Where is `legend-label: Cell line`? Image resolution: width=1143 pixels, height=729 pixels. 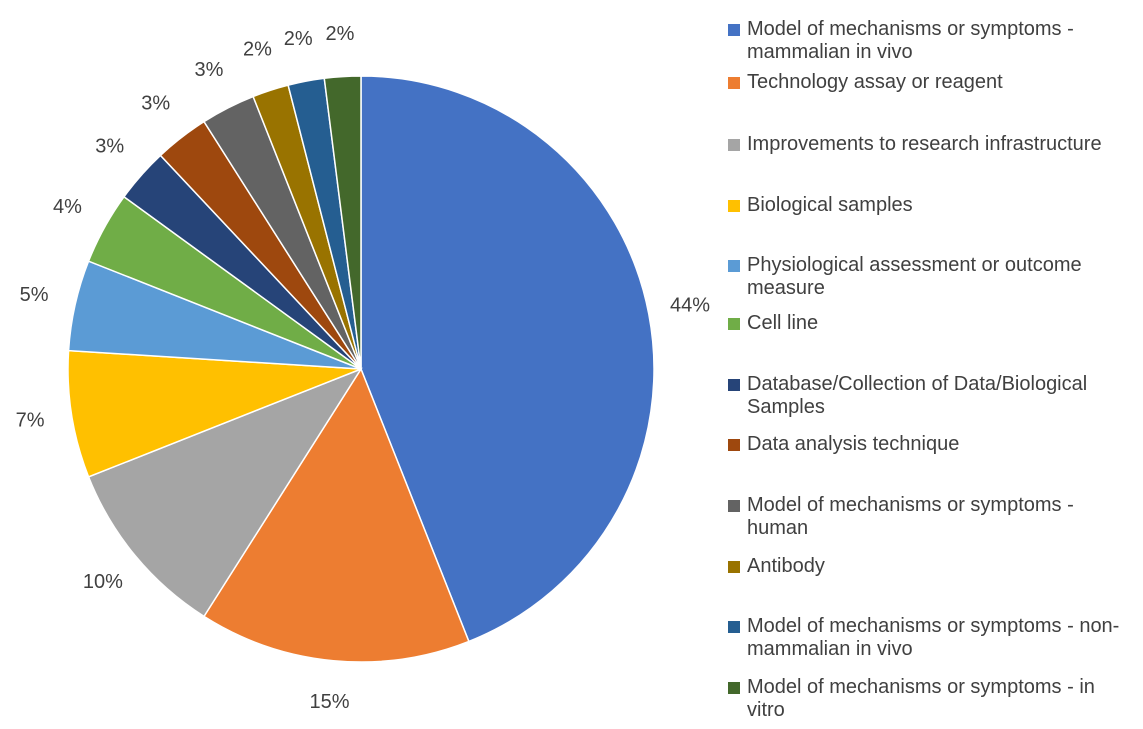 legend-label: Cell line is located at coordinates (783, 323).